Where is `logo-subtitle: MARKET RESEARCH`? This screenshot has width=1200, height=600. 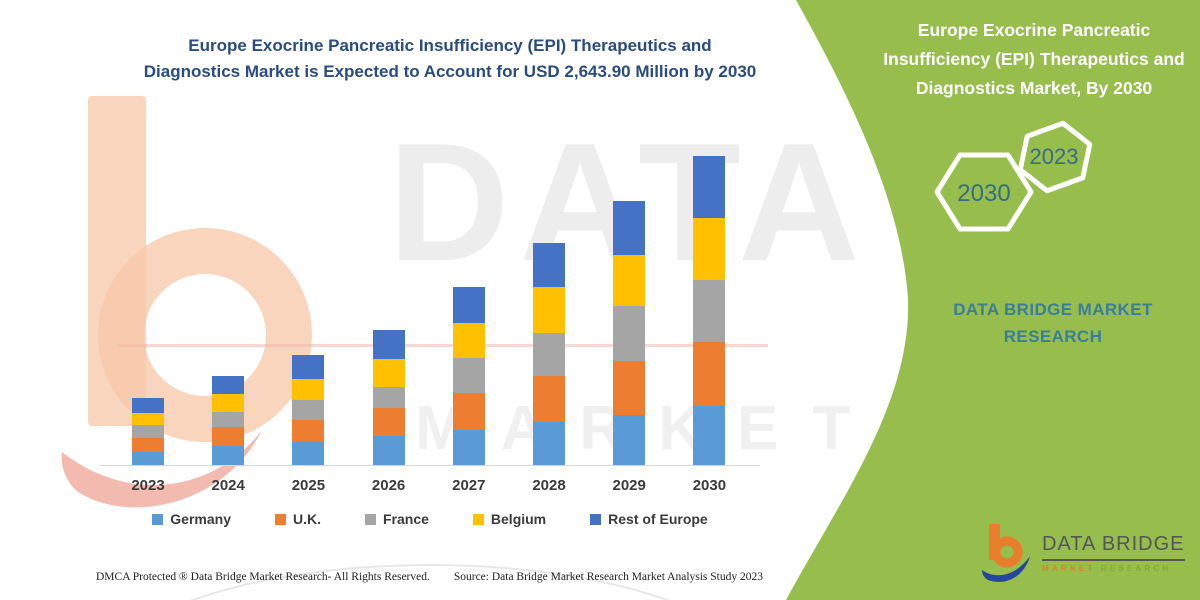
logo-subtitle: MARKET RESEARCH is located at coordinates (1113, 568).